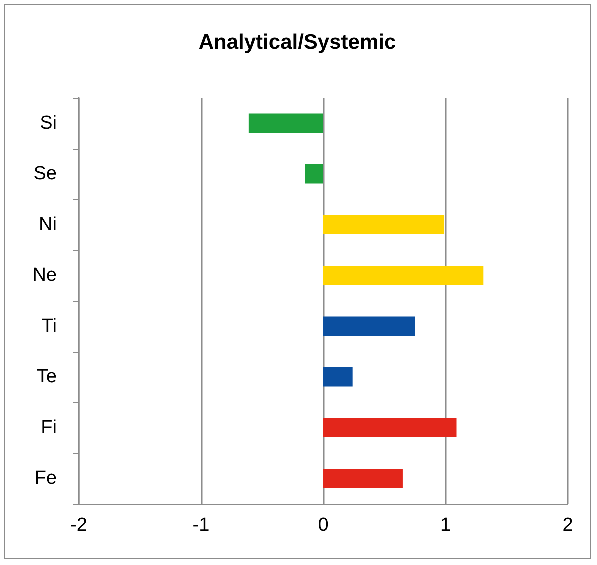 This screenshot has height=565, width=597. I want to click on y-tick-label: Ni, so click(48, 225).